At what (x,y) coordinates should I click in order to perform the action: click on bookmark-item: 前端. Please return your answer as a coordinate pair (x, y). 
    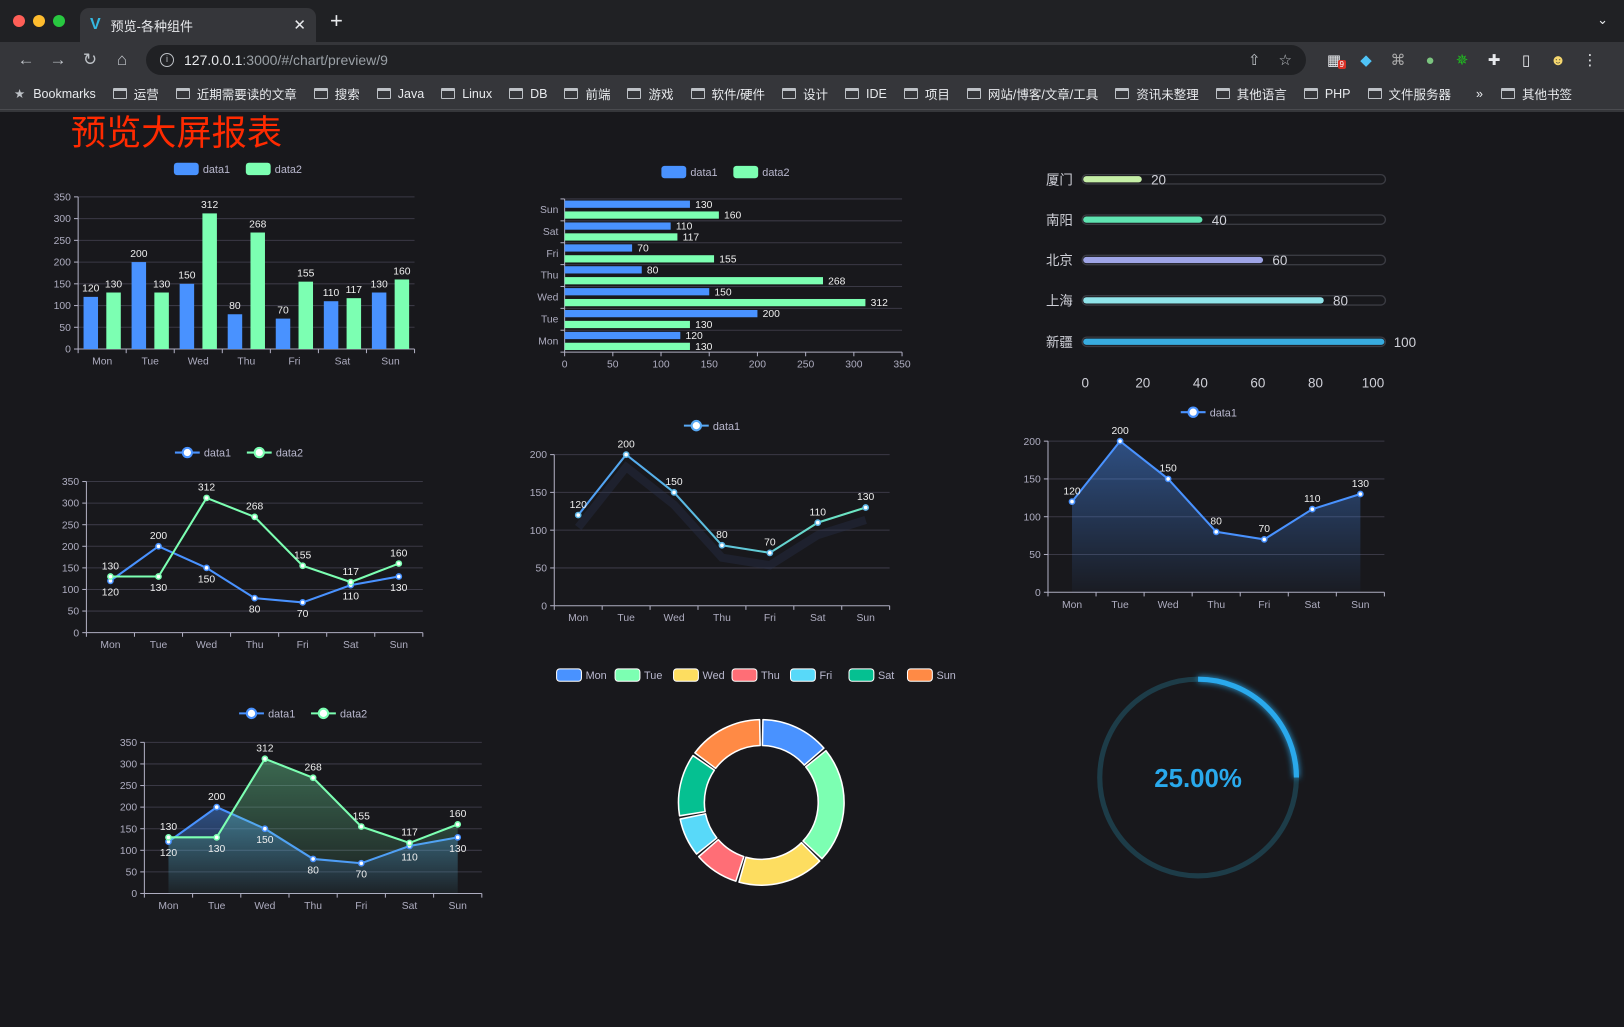
    Looking at the image, I should click on (587, 93).